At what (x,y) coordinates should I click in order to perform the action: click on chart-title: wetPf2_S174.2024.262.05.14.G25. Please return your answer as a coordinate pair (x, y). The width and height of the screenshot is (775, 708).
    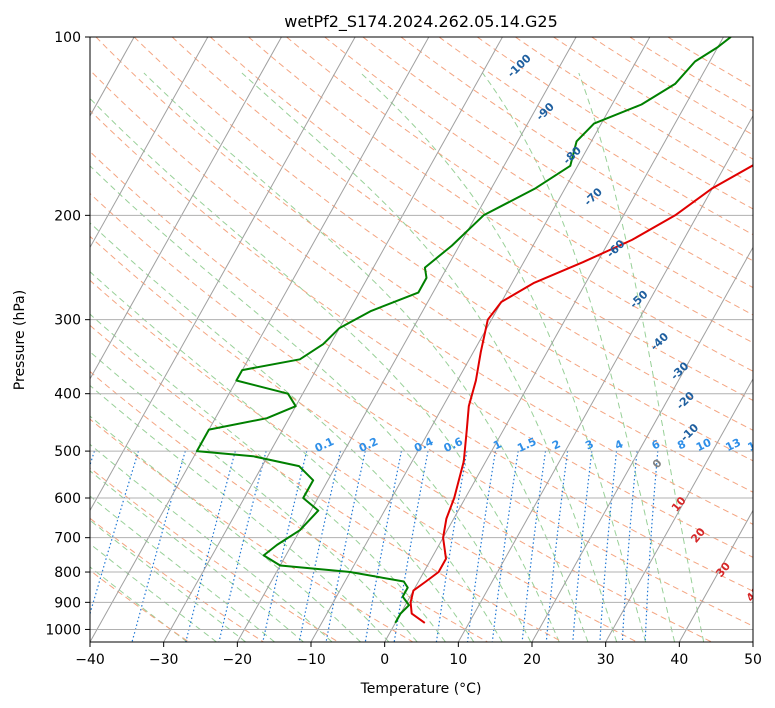
    Looking at the image, I should click on (421, 22).